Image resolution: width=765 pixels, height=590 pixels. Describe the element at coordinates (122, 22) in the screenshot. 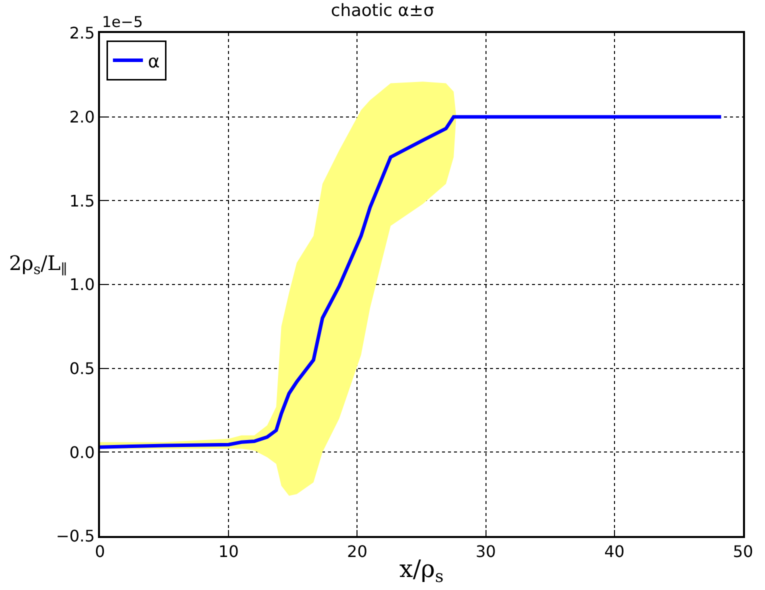

I see `text: 1e−5` at that location.